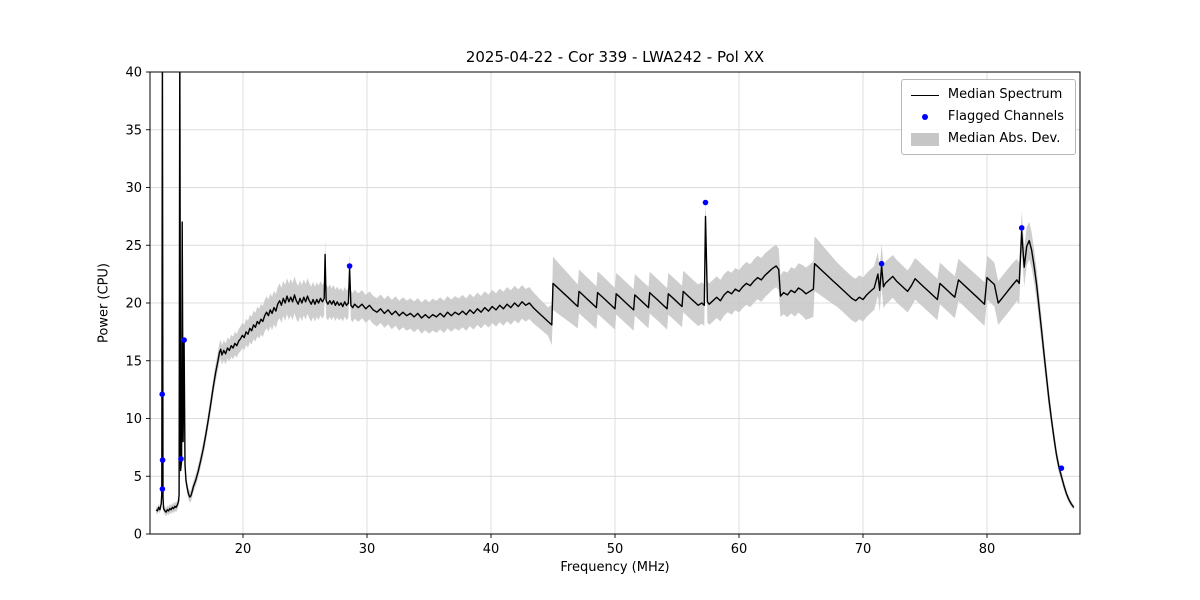 This screenshot has width=1200, height=600. I want to click on x-tick-label: 70, so click(863, 549).